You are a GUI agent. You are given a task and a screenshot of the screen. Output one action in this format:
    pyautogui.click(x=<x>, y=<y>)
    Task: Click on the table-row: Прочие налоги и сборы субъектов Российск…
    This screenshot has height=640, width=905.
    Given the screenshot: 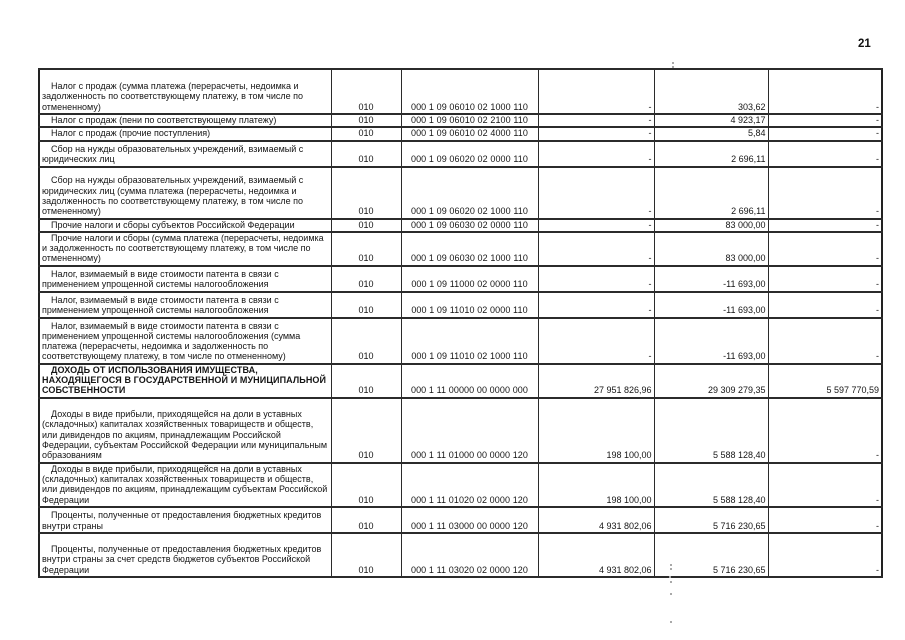 What is the action you would take?
    pyautogui.click(x=460, y=225)
    